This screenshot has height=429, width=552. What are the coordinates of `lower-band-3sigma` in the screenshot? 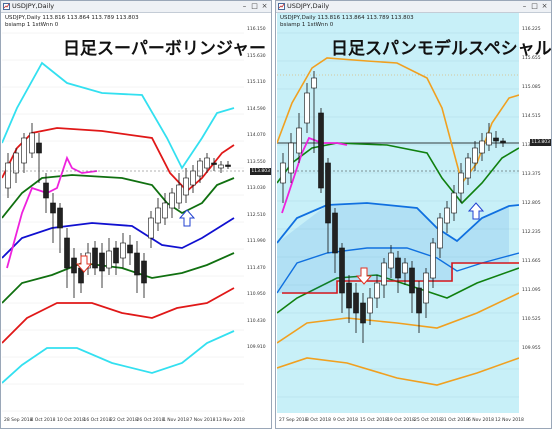 It's located at (118, 357).